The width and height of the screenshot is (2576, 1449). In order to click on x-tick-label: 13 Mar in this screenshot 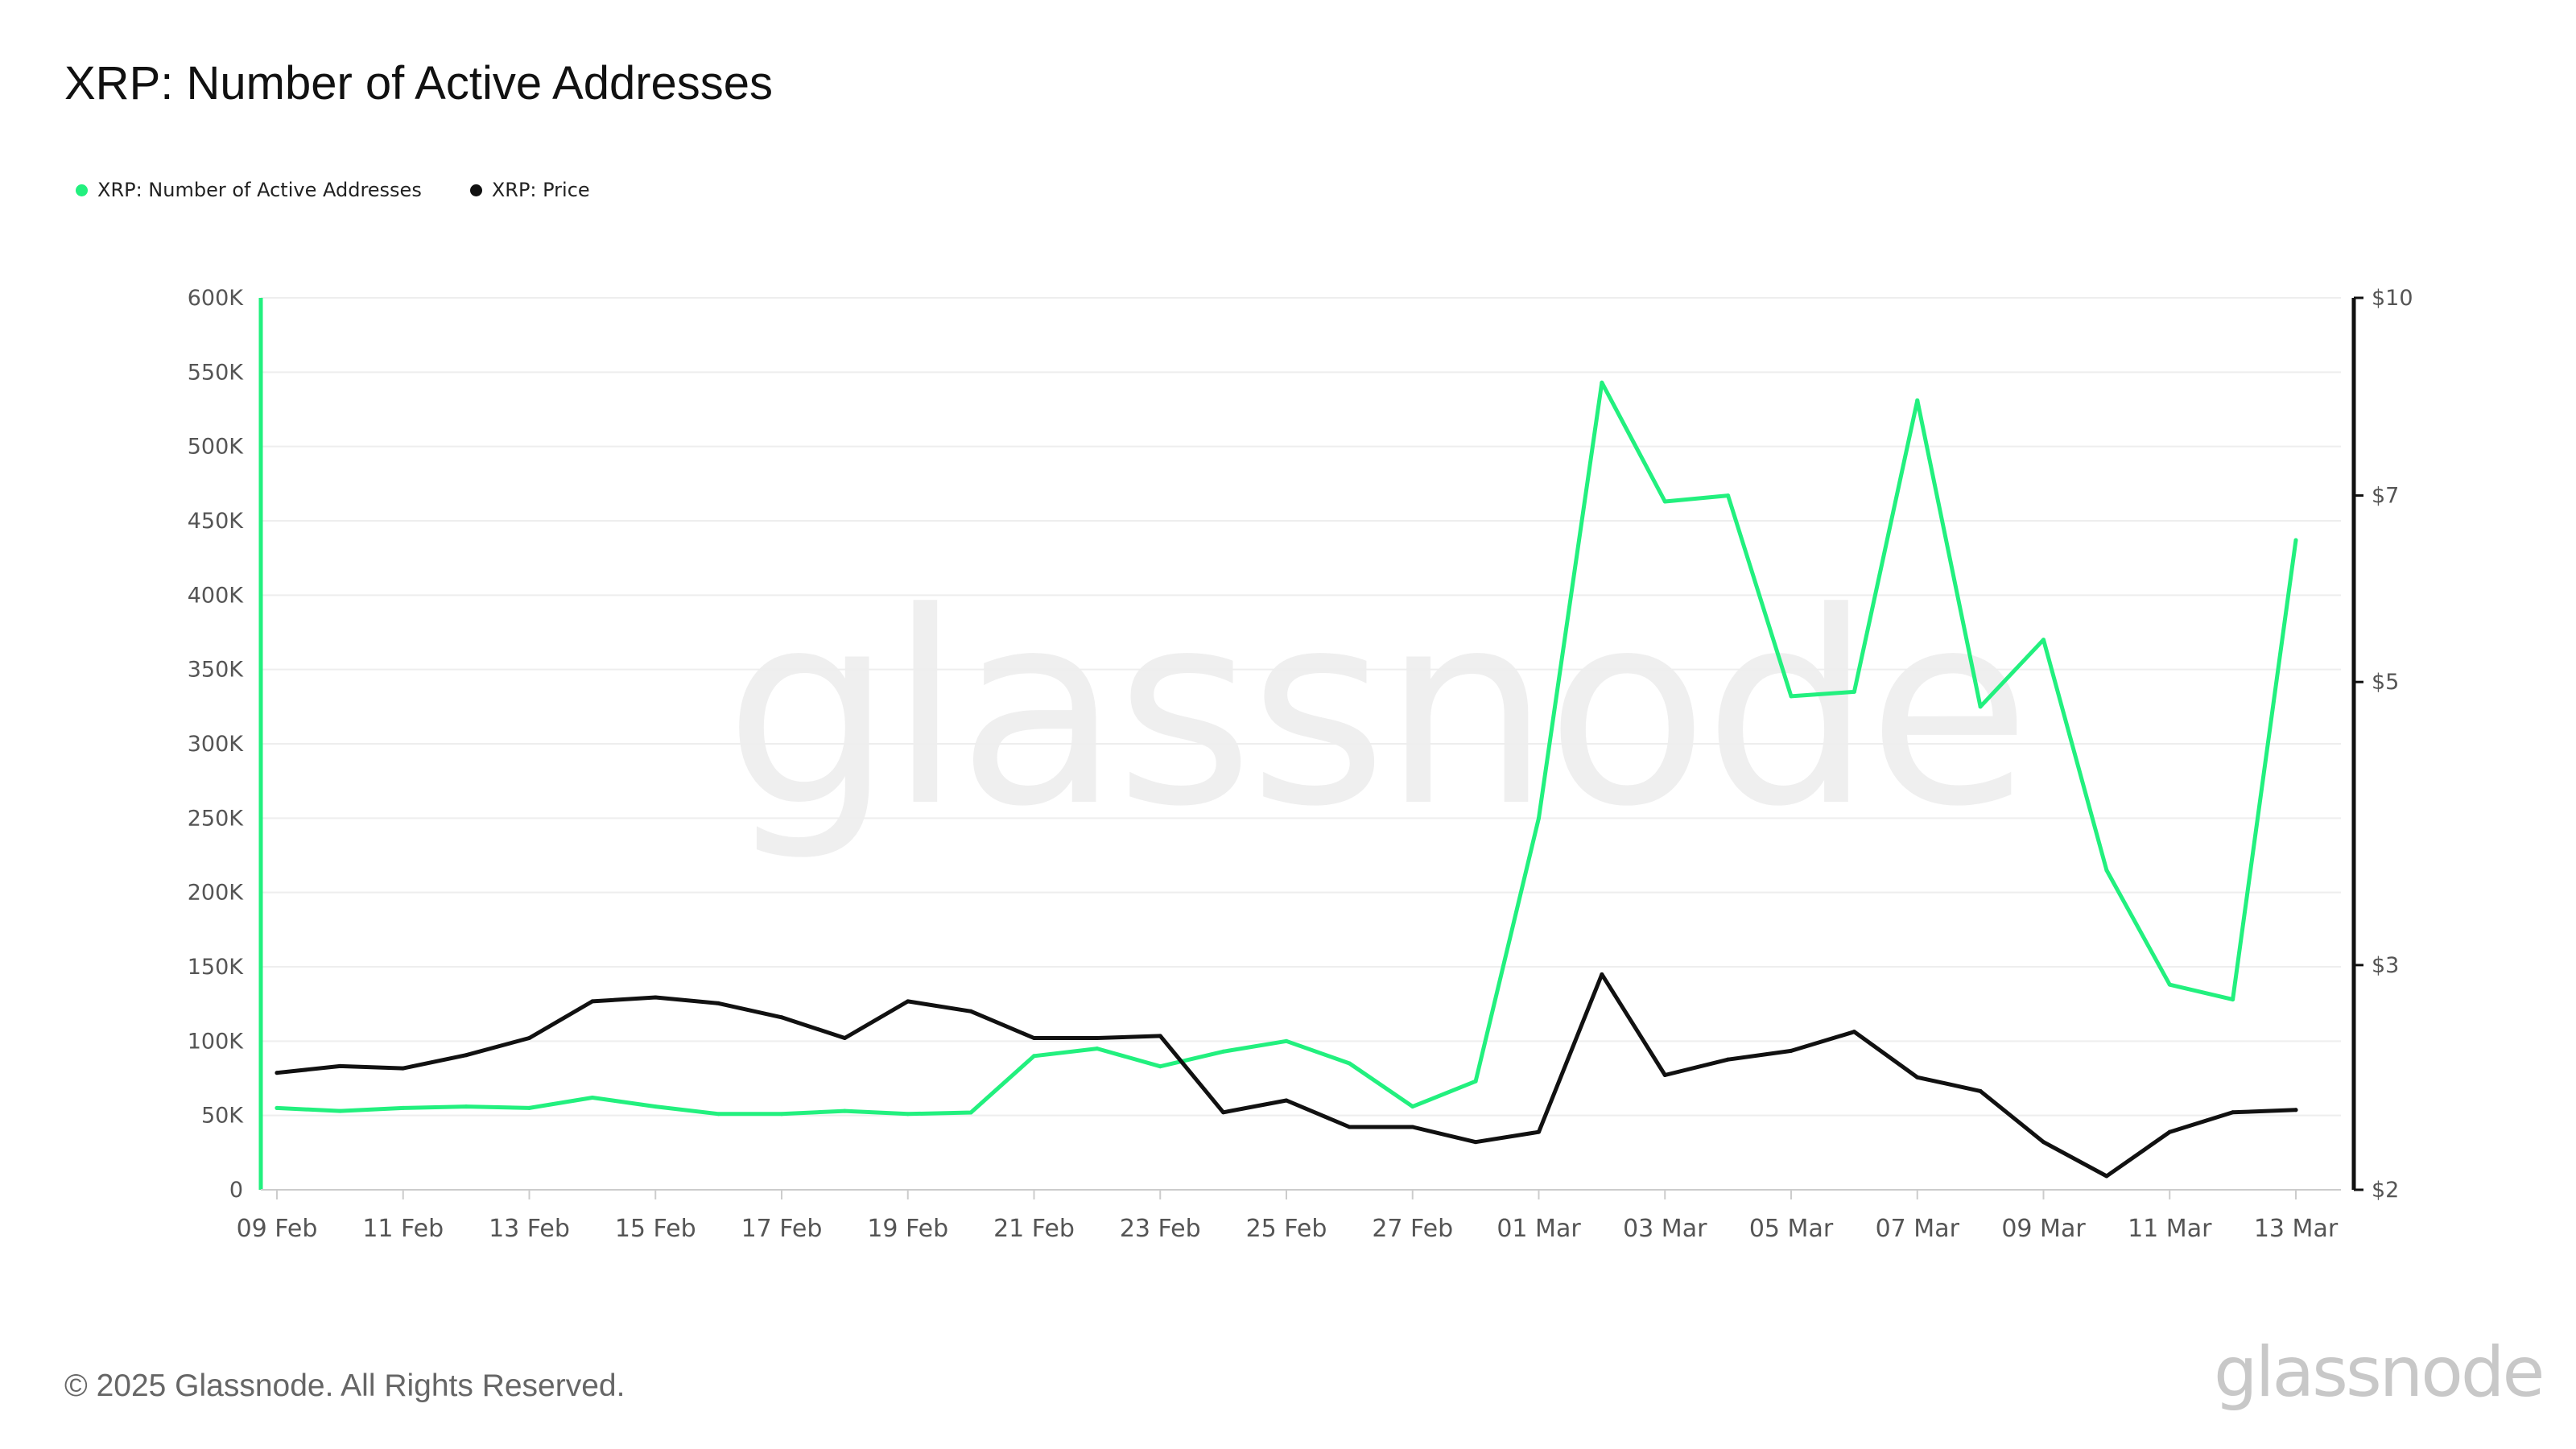, I will do `click(2296, 1229)`.